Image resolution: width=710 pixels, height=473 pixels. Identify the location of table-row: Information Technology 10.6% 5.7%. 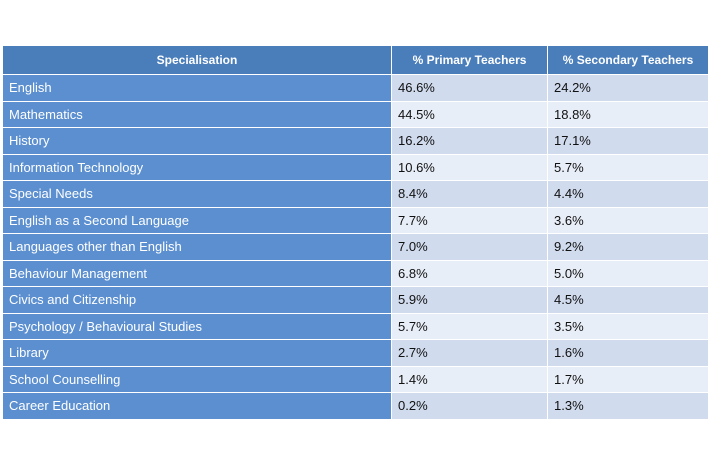
(355, 167).